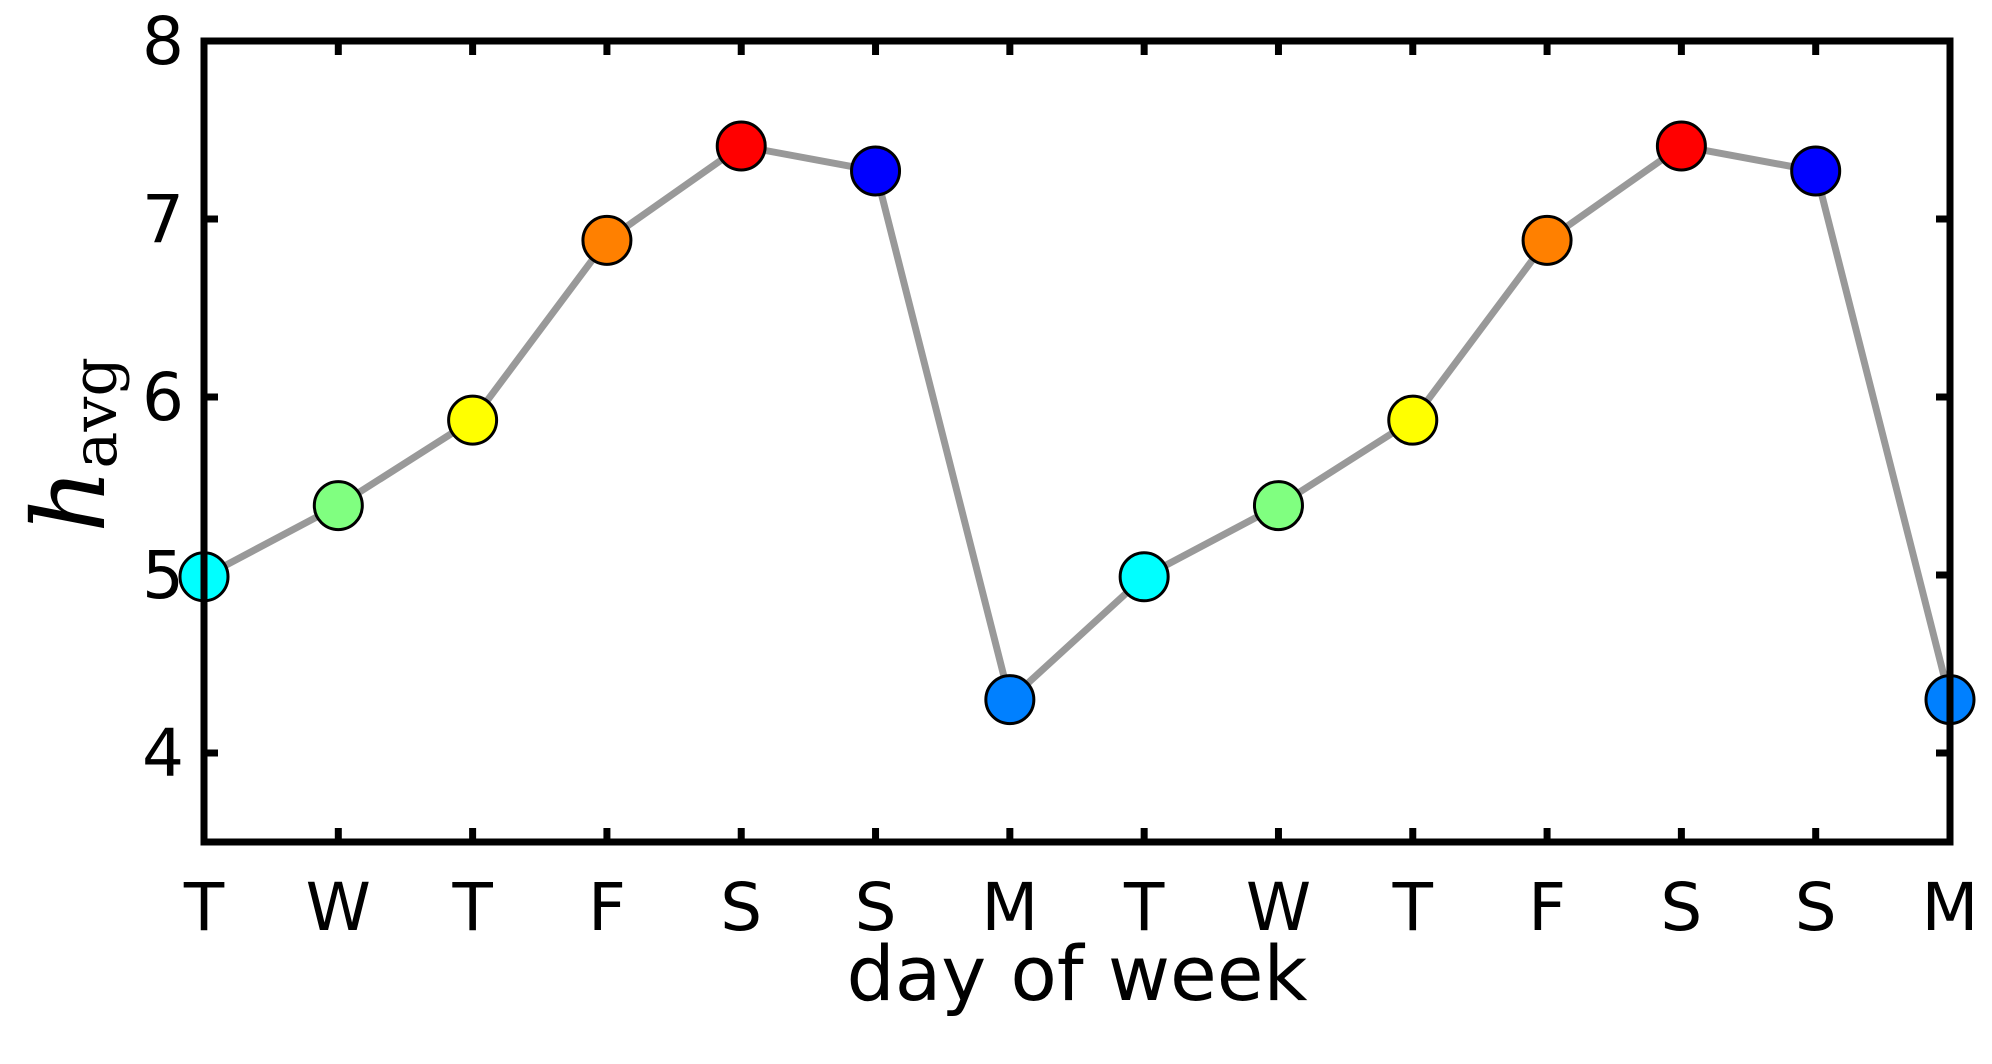  I want to click on y-tick-labels: 4 5 6 7 8, so click(163, 397).